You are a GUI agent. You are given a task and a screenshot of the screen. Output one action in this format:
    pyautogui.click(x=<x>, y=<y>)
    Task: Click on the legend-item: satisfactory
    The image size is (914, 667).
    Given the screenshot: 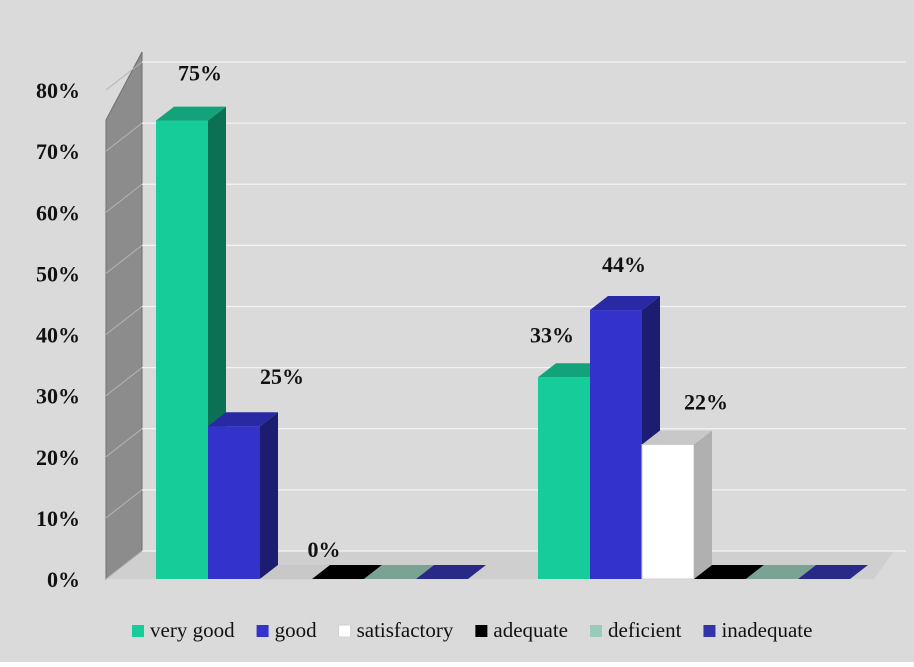 What is the action you would take?
    pyautogui.click(x=396, y=630)
    